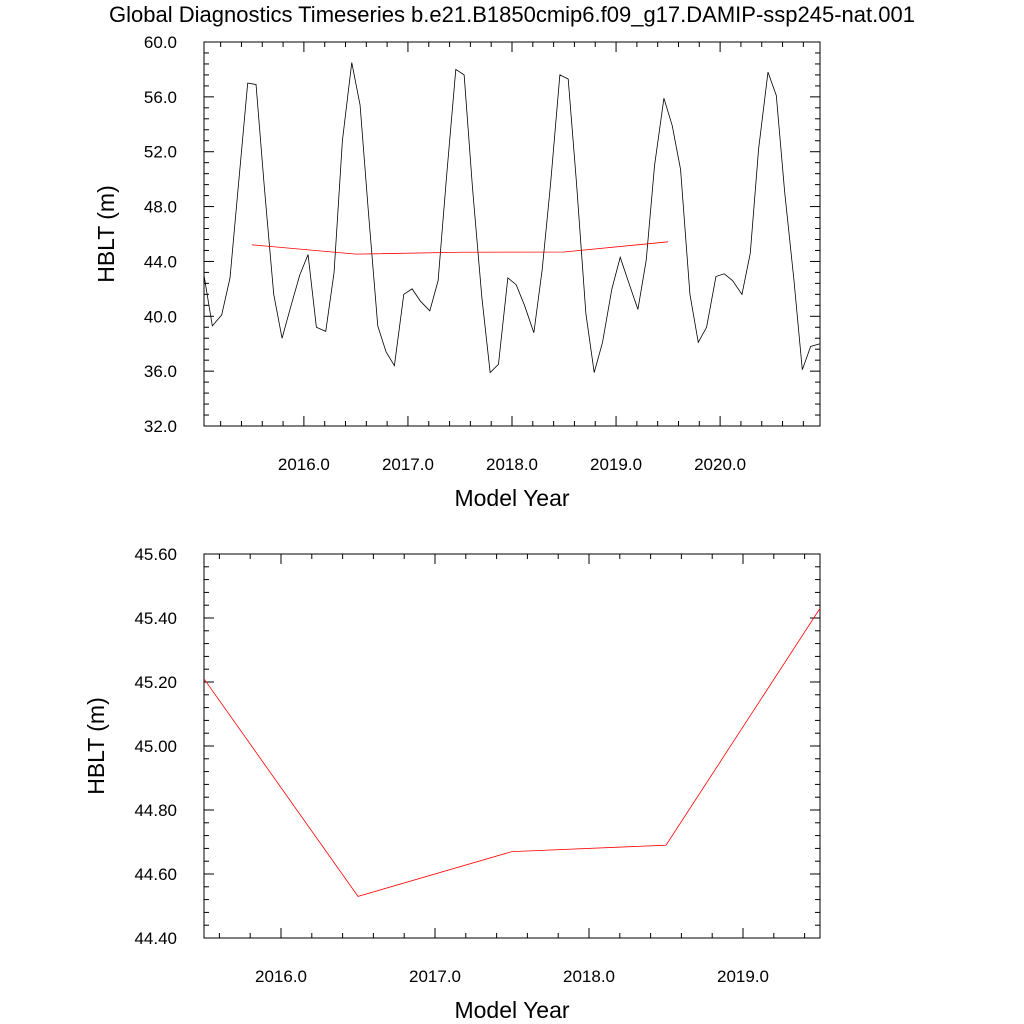 This screenshot has width=1024, height=1024. I want to click on y-tick-label: 36.0, so click(160, 371).